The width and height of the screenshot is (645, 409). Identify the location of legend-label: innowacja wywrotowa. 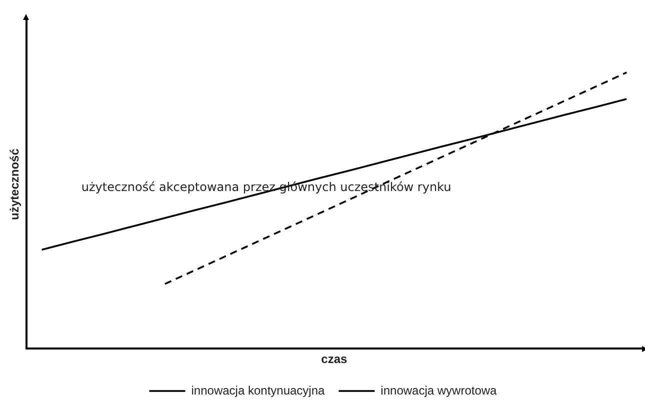
(439, 390).